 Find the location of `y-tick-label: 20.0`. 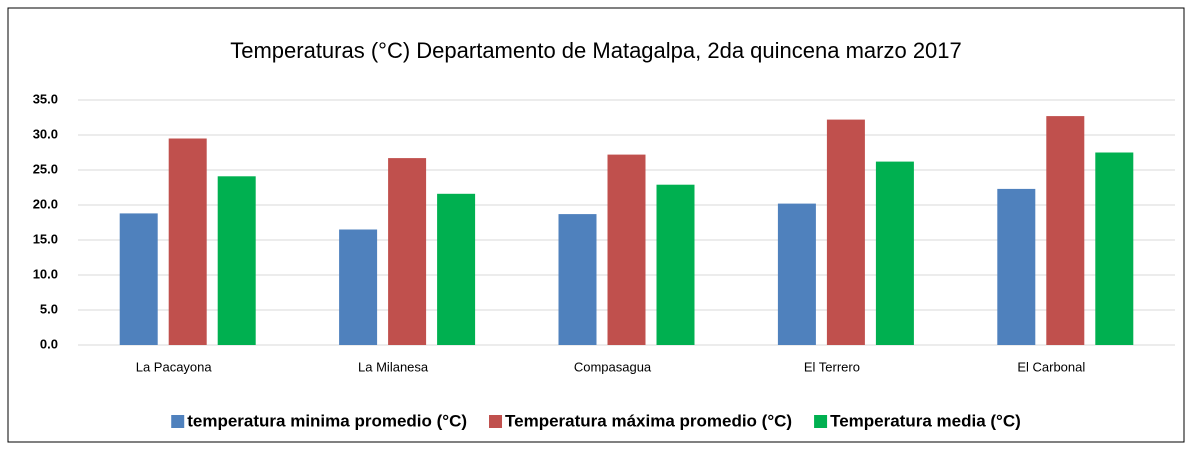

y-tick-label: 20.0 is located at coordinates (45, 203).